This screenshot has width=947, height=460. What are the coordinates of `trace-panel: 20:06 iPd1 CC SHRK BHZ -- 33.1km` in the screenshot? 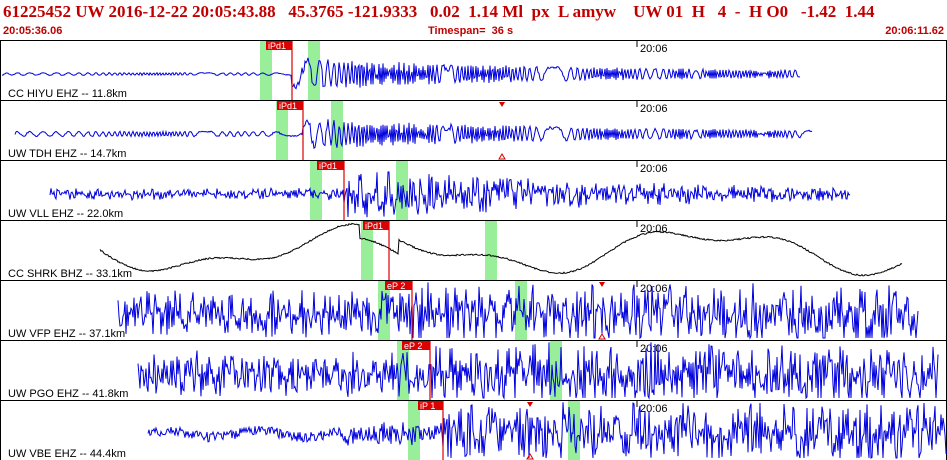 It's located at (473, 250).